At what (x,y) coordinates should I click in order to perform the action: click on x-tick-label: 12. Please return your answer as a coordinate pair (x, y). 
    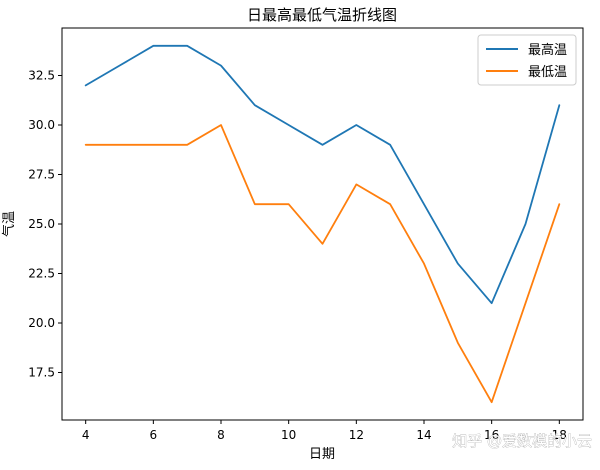
    Looking at the image, I should click on (356, 435).